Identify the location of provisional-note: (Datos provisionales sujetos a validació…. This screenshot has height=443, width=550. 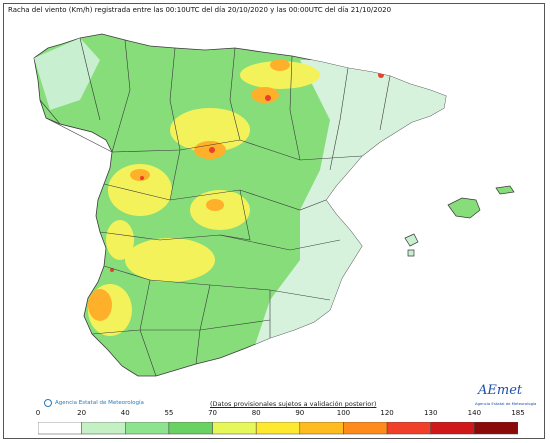
(293, 404).